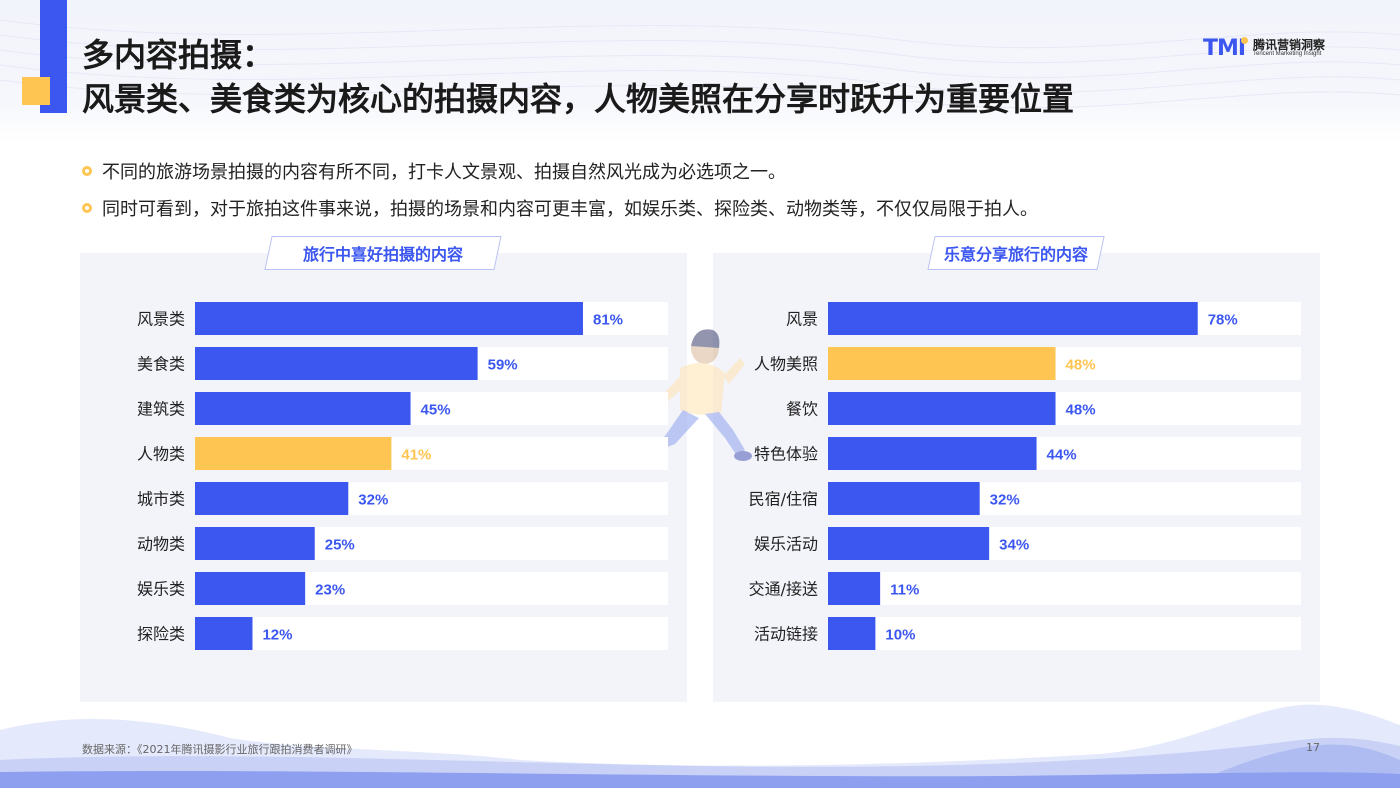 The image size is (1400, 788). I want to click on category-label: 餐饮, so click(802, 409).